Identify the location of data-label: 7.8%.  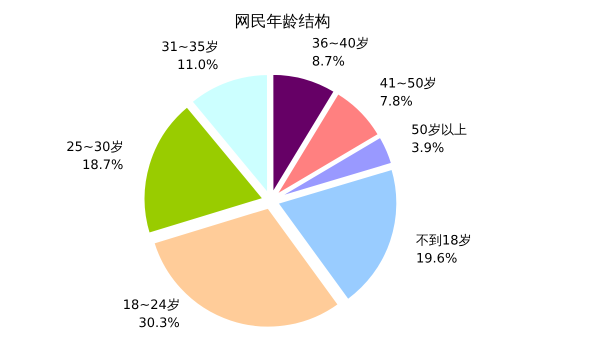
(396, 102).